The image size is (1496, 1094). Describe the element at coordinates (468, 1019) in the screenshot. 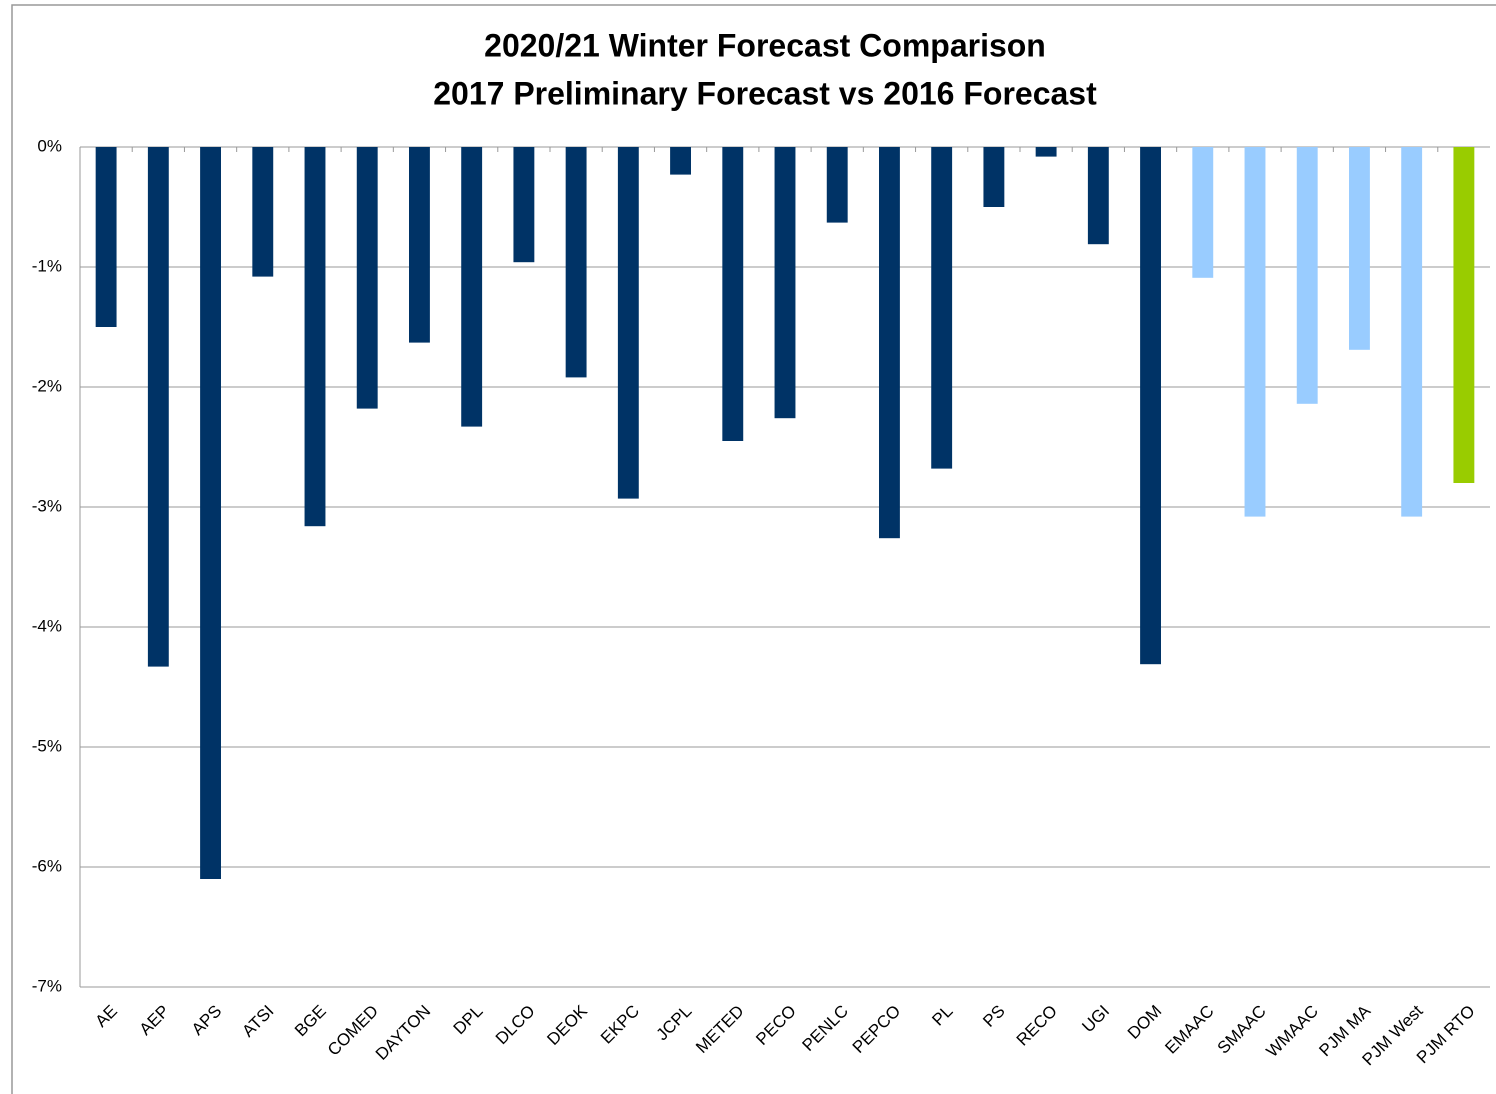

I see `x-tick-label: DPL` at that location.